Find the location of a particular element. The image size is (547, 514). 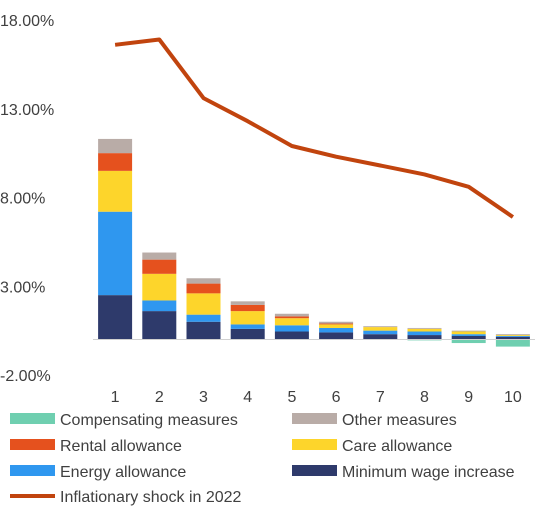

legend-label: Compensating measures is located at coordinates (149, 420).